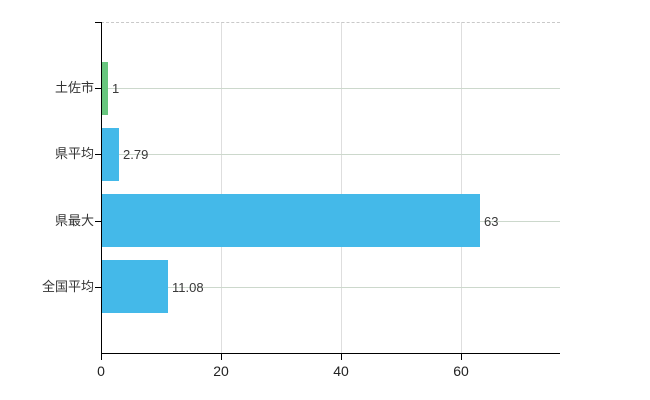 The image size is (650, 400). Describe the element at coordinates (74, 153) in the screenshot. I see `category-label: 県平均` at that location.